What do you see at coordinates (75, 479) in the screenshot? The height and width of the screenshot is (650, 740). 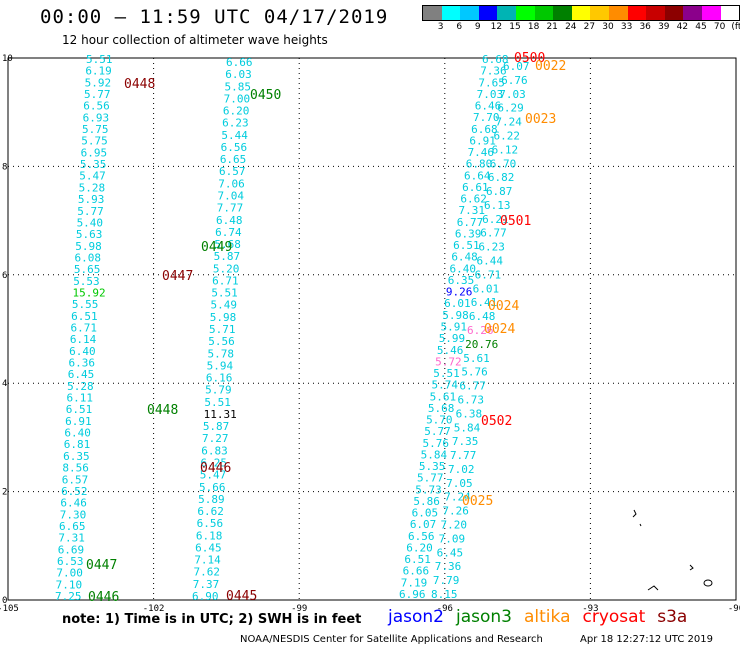 I see `wave-height-value: 6.57` at bounding box center [75, 479].